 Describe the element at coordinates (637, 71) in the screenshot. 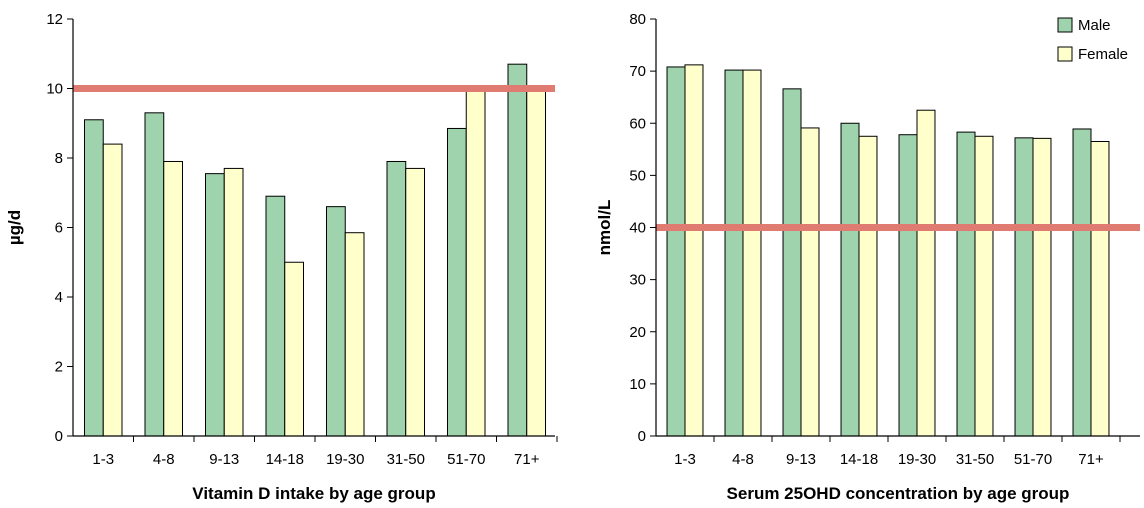

I see `right-y-tick-label: 70` at that location.